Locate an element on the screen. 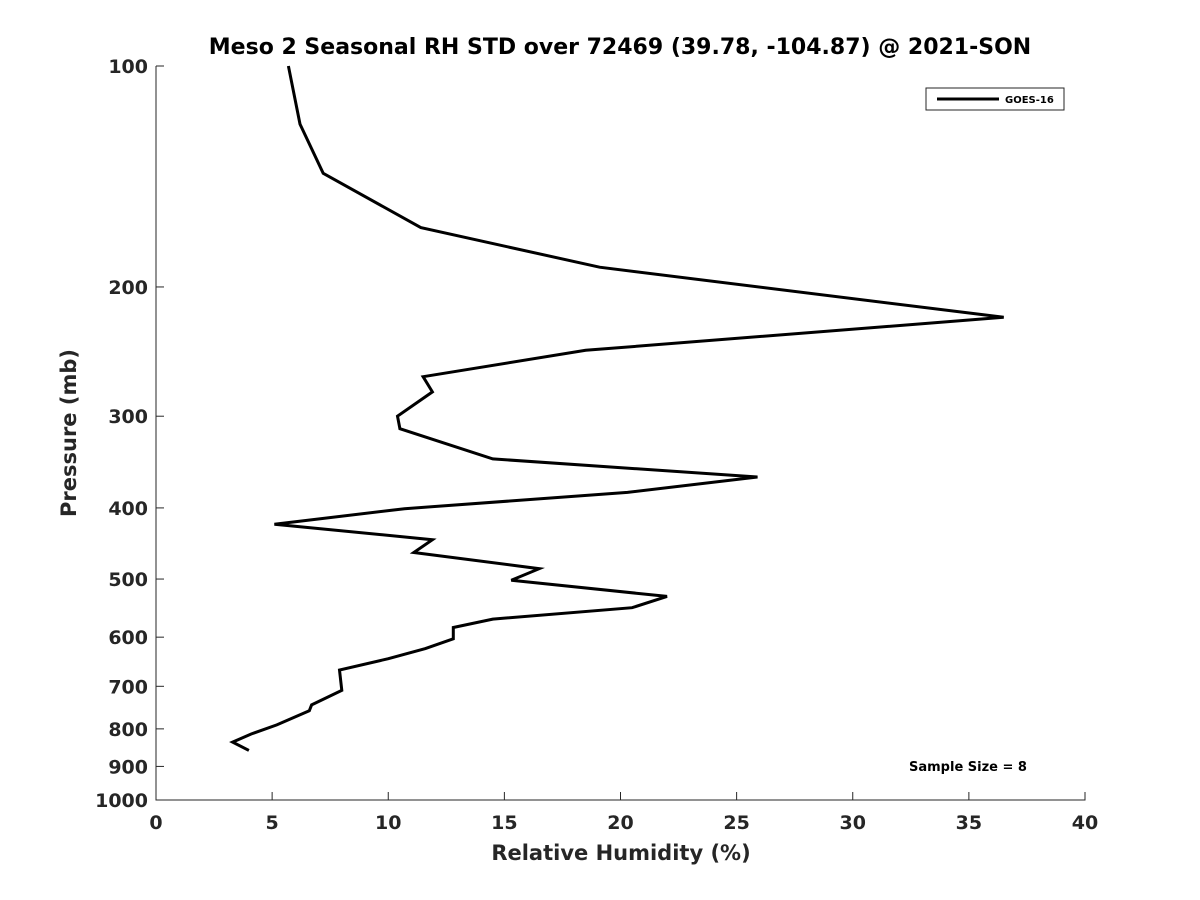 This screenshot has width=1200, height=900. y-axis-label: Pressure (mb) is located at coordinates (69, 433).